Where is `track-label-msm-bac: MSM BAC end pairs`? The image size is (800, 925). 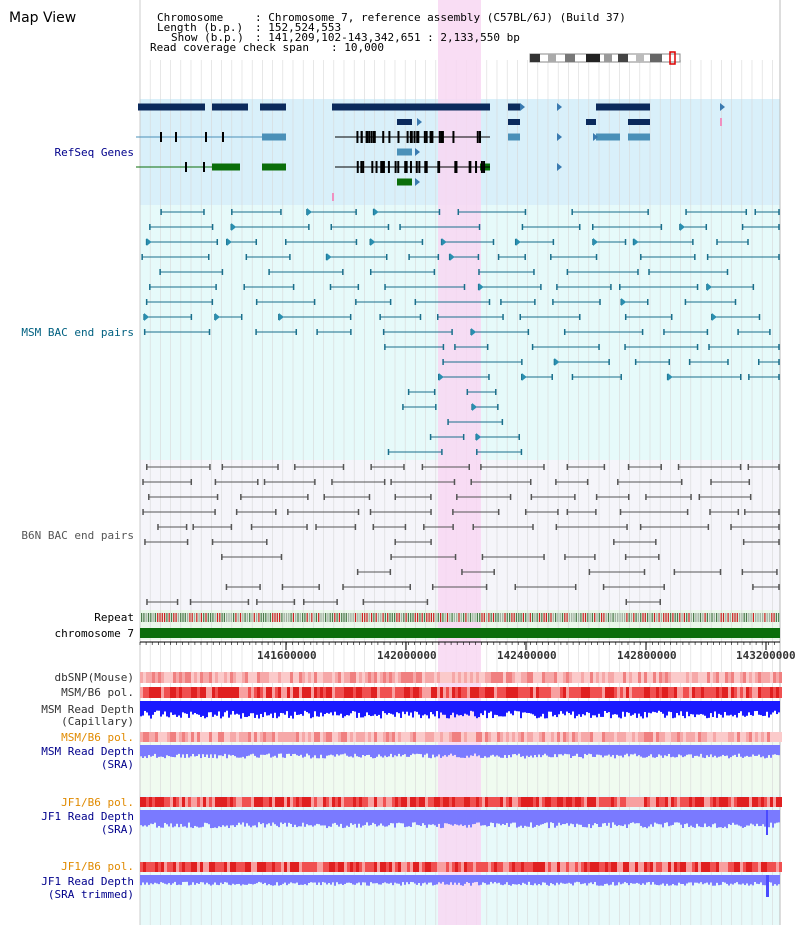
track-label-msm-bac: MSM BAC end pairs is located at coordinates (77, 332).